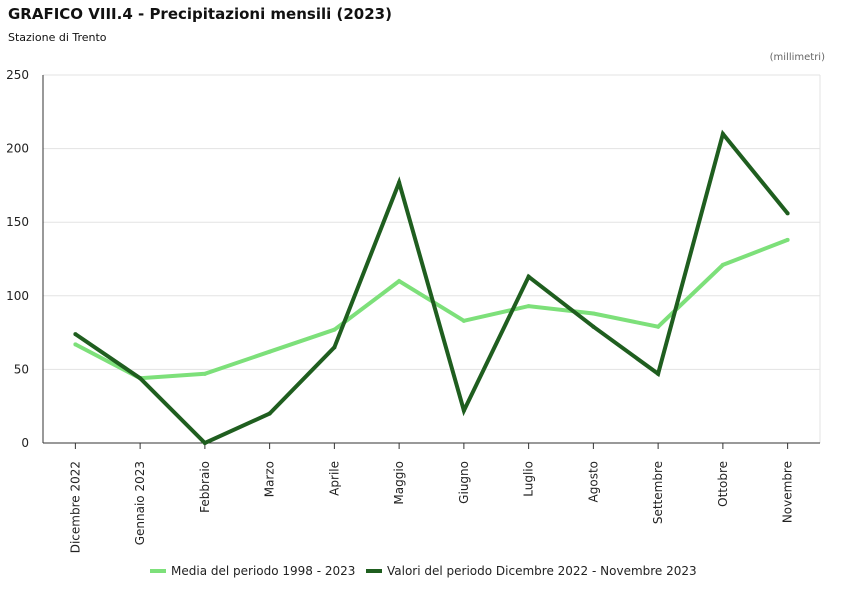  Describe the element at coordinates (593, 481) in the screenshot. I see `x-tick-label: Agosto` at that location.